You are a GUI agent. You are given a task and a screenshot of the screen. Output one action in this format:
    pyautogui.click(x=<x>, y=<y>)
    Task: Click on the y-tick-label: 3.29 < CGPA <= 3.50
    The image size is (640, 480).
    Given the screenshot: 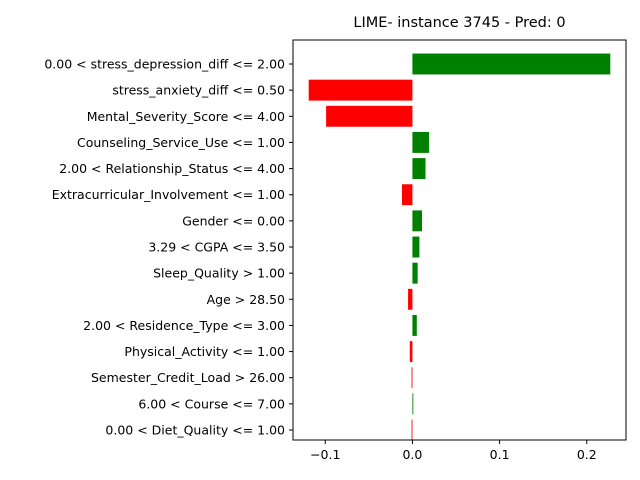 What is the action you would take?
    pyautogui.click(x=216, y=247)
    